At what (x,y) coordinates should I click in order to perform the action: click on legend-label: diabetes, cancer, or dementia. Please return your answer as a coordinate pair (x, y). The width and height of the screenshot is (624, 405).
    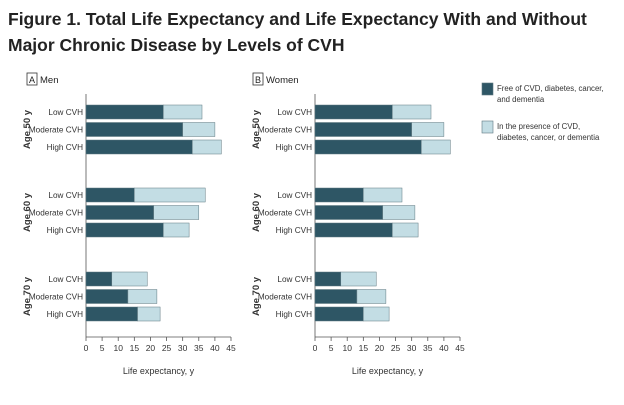
    Looking at the image, I should click on (548, 137).